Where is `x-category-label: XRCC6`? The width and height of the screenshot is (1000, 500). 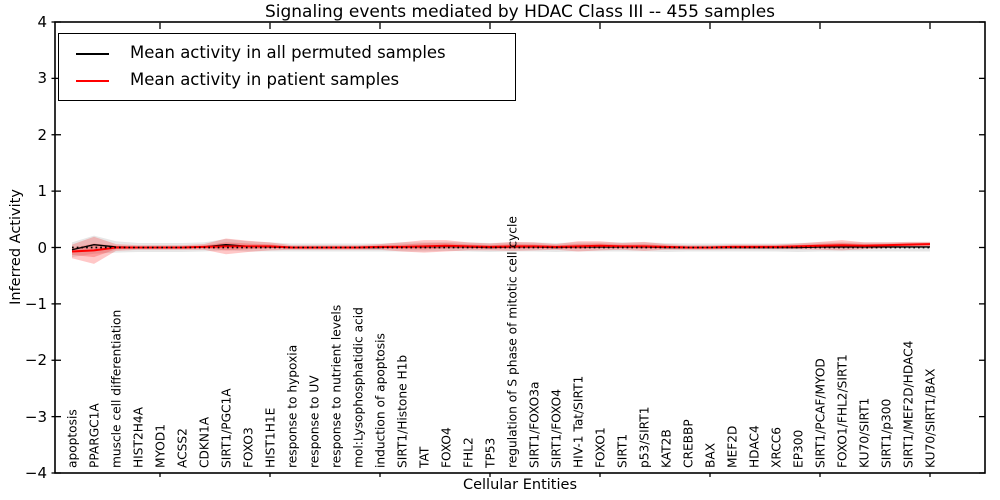 x-category-label: XRCC6 is located at coordinates (777, 447).